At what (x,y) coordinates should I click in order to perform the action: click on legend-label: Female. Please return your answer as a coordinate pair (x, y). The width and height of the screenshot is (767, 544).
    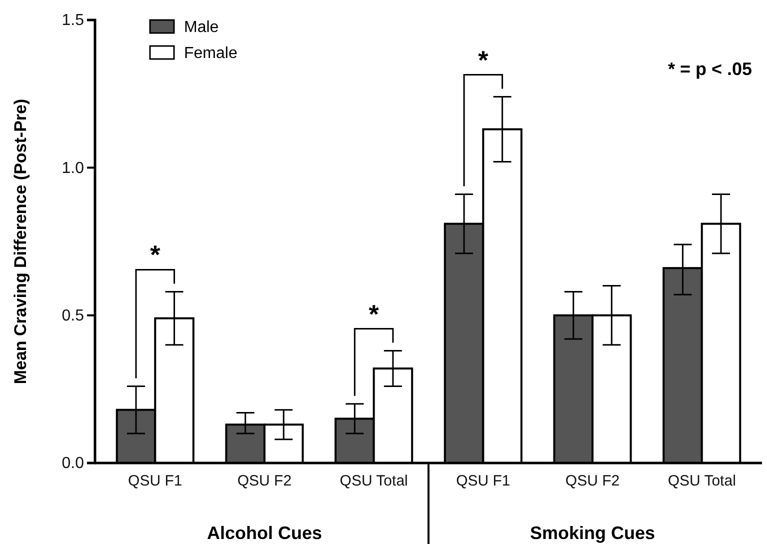
    Looking at the image, I should click on (211, 53).